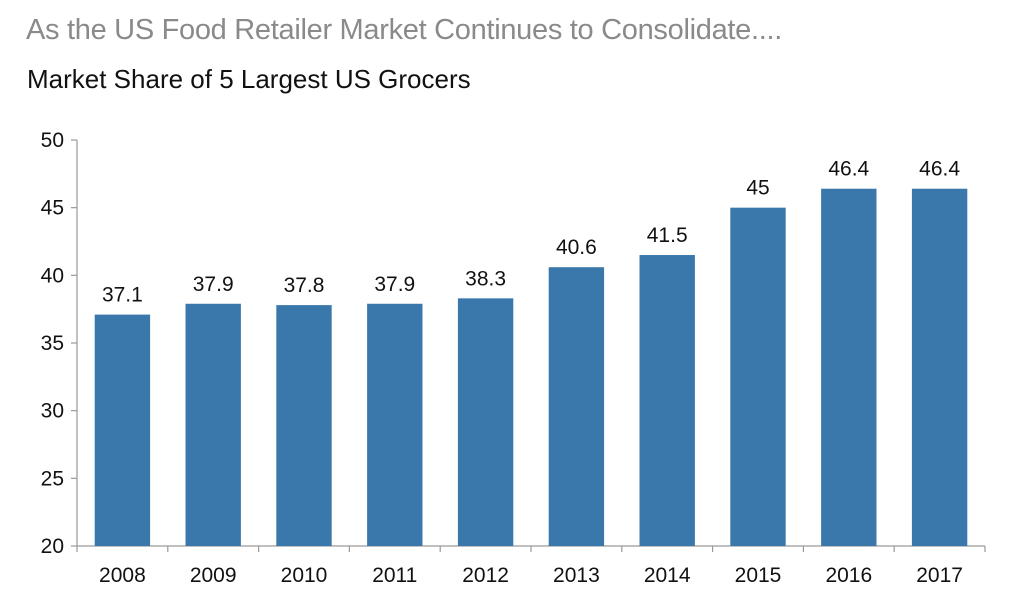 This screenshot has width=1024, height=598. I want to click on x-tick-label: 2008, so click(122, 575).